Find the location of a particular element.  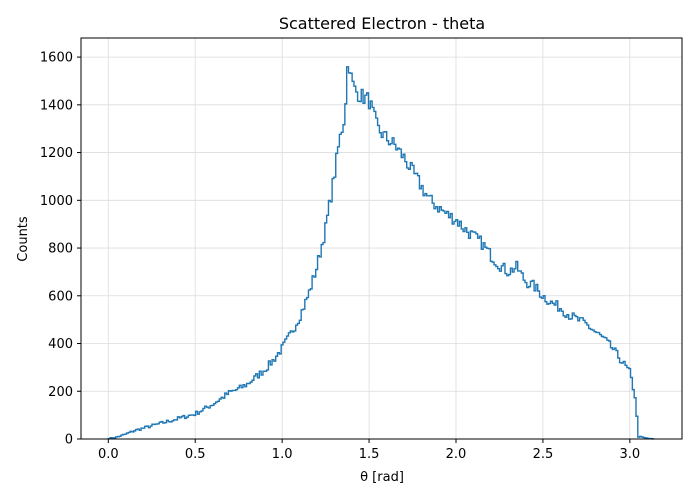

y-tick-label: 1200 is located at coordinates (56, 153).